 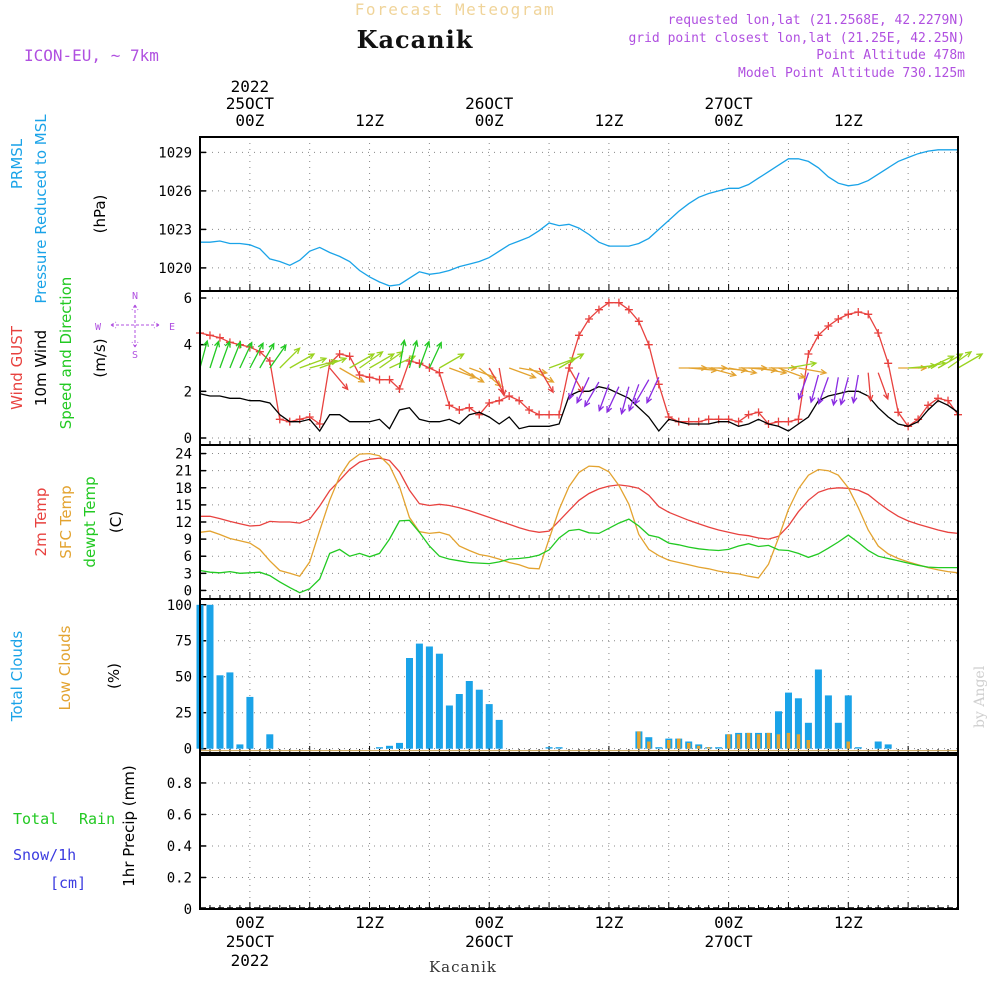 What do you see at coordinates (579, 218) in the screenshot?
I see `series-line-blue` at bounding box center [579, 218].